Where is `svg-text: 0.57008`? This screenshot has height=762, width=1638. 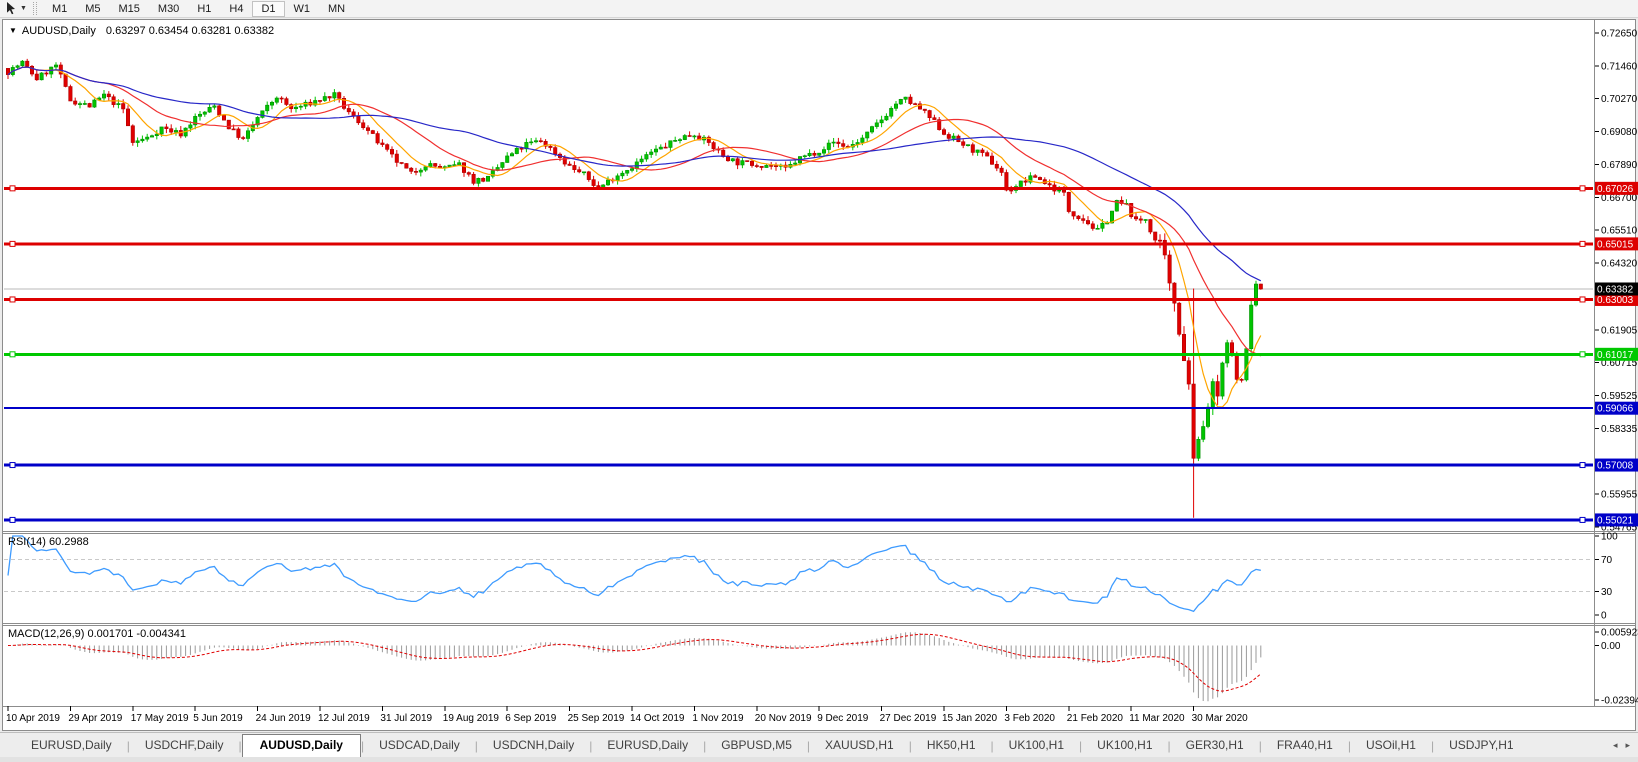
svg-text: 0.57008 is located at coordinates (1615, 466).